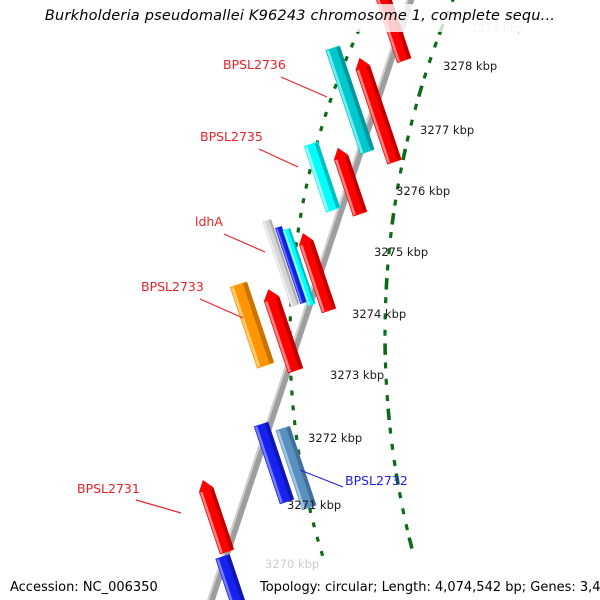 This screenshot has height=600, width=600. I want to click on gene-label-bpsl2731: BPSL2731, so click(108, 488).